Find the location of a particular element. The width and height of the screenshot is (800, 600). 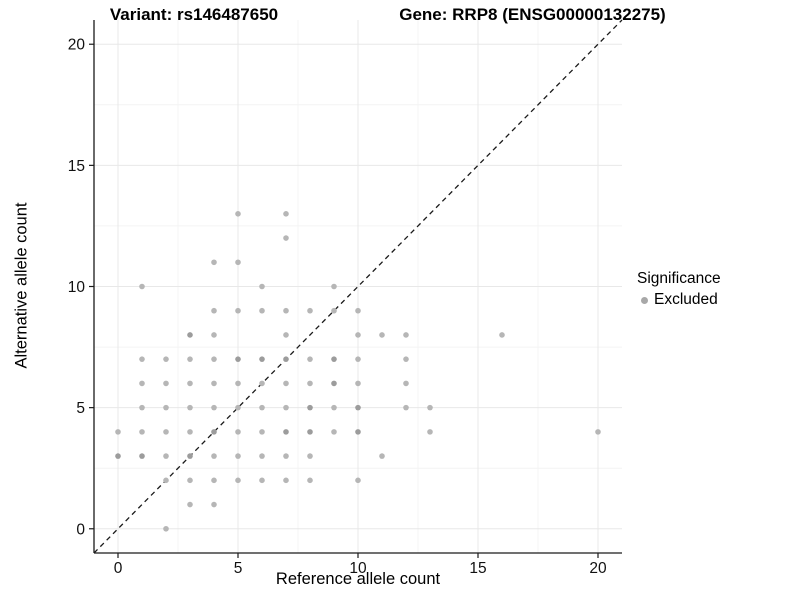

x-axis-title: Reference allele count is located at coordinates (358, 579).